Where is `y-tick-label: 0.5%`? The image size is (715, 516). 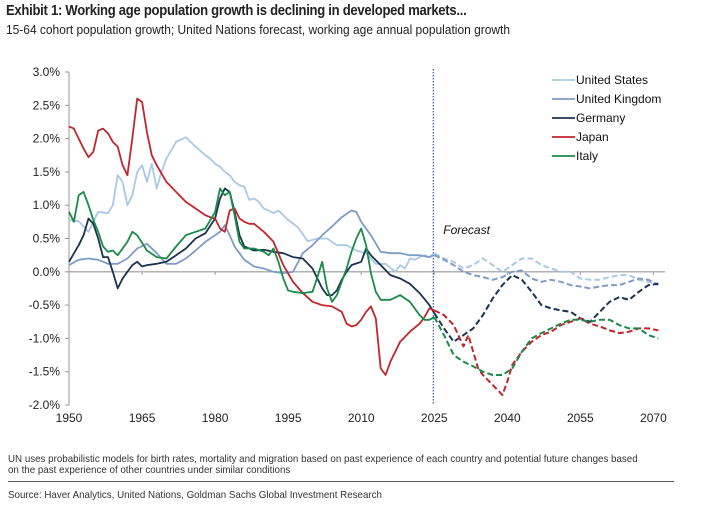 y-tick-label: 0.5% is located at coordinates (47, 239).